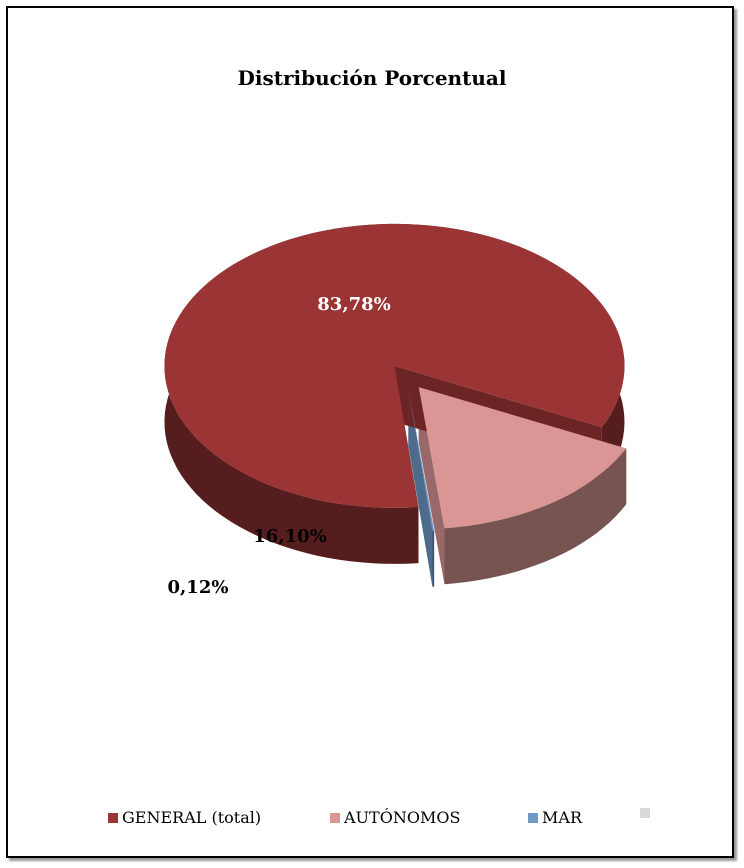  I want to click on legend-swatch-general, so click(113, 817).